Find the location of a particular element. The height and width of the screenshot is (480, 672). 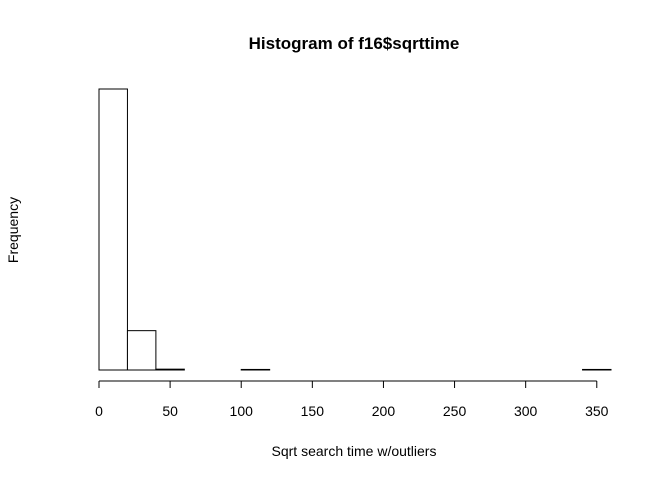

x-tick-label-350: 350 is located at coordinates (597, 411).